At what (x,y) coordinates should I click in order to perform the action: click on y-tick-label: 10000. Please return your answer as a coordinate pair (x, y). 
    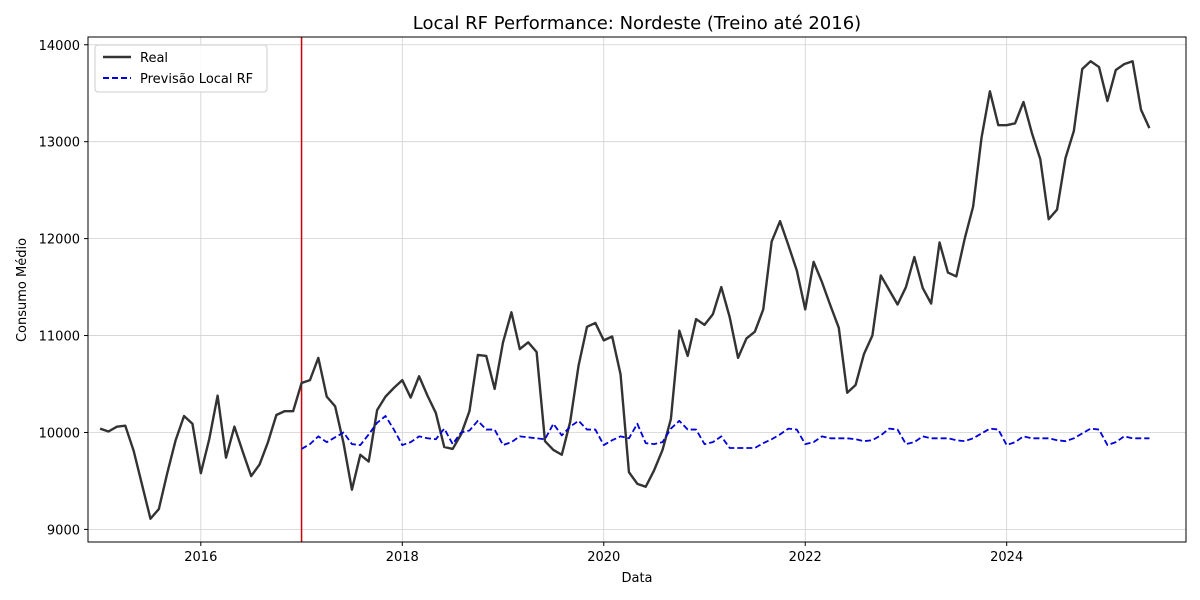
    Looking at the image, I should click on (59, 433).